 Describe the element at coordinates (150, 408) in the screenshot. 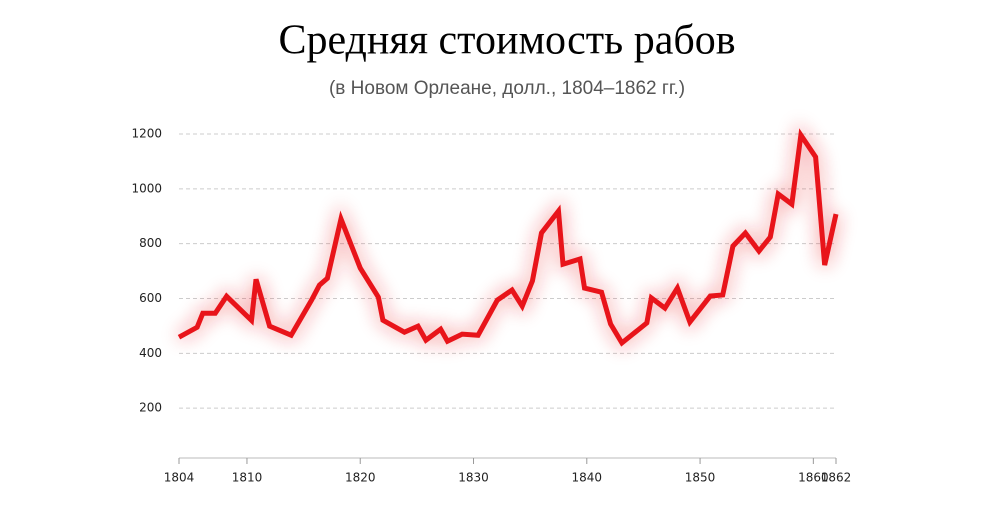

I see `y-tick-label: 200` at that location.